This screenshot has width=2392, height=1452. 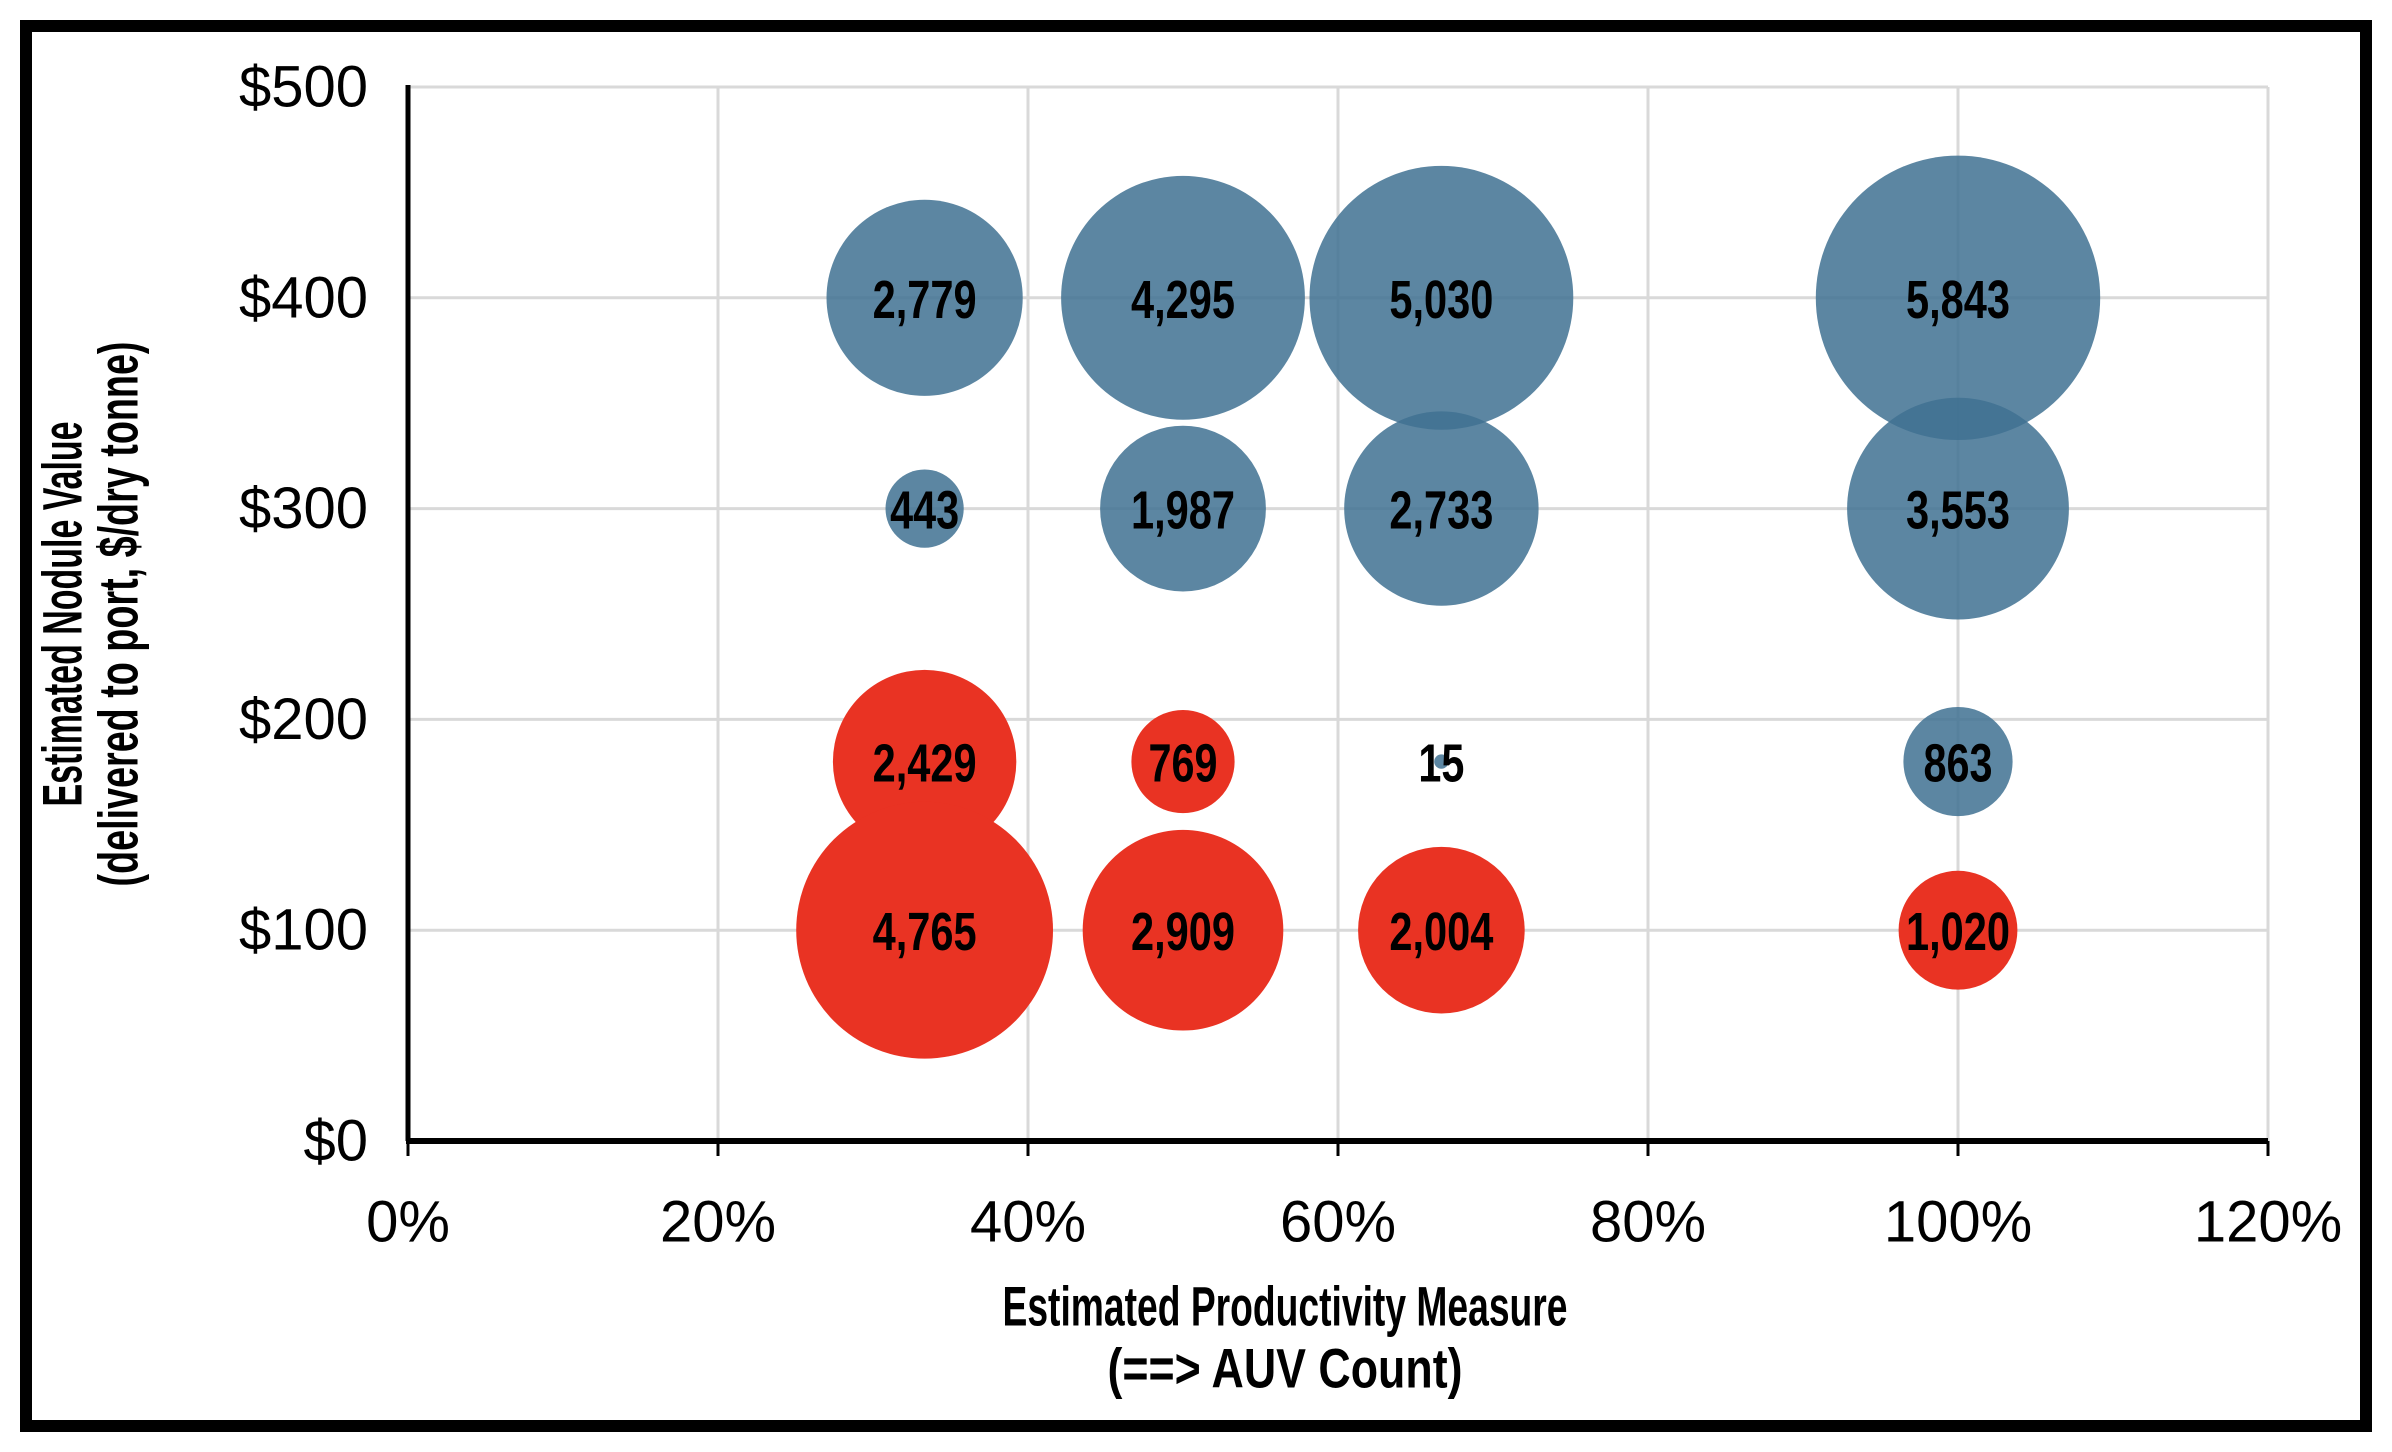 What do you see at coordinates (718, 1222) in the screenshot?
I see `x-tick-label-20%: 20%` at bounding box center [718, 1222].